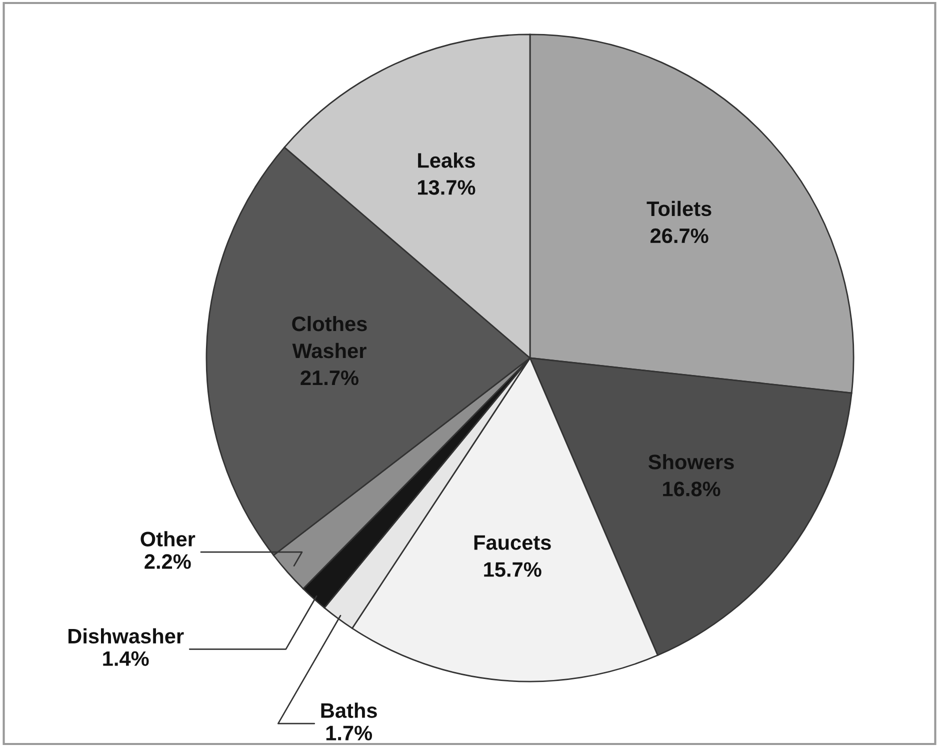 The width and height of the screenshot is (939, 747). What do you see at coordinates (349, 733) in the screenshot?
I see `data-label: 1.7%` at bounding box center [349, 733].